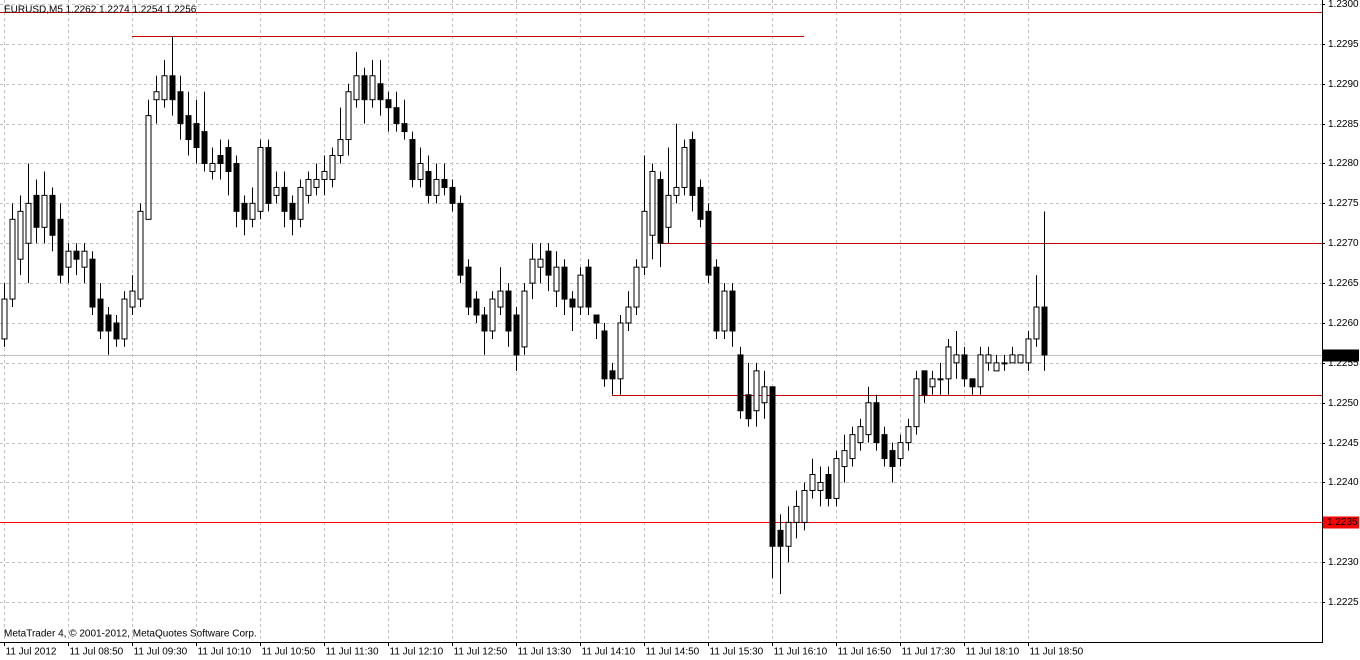 The image size is (1360, 660). Describe the element at coordinates (1057, 652) in the screenshot. I see `x-tick-label: 11 Jul 18:50` at that location.